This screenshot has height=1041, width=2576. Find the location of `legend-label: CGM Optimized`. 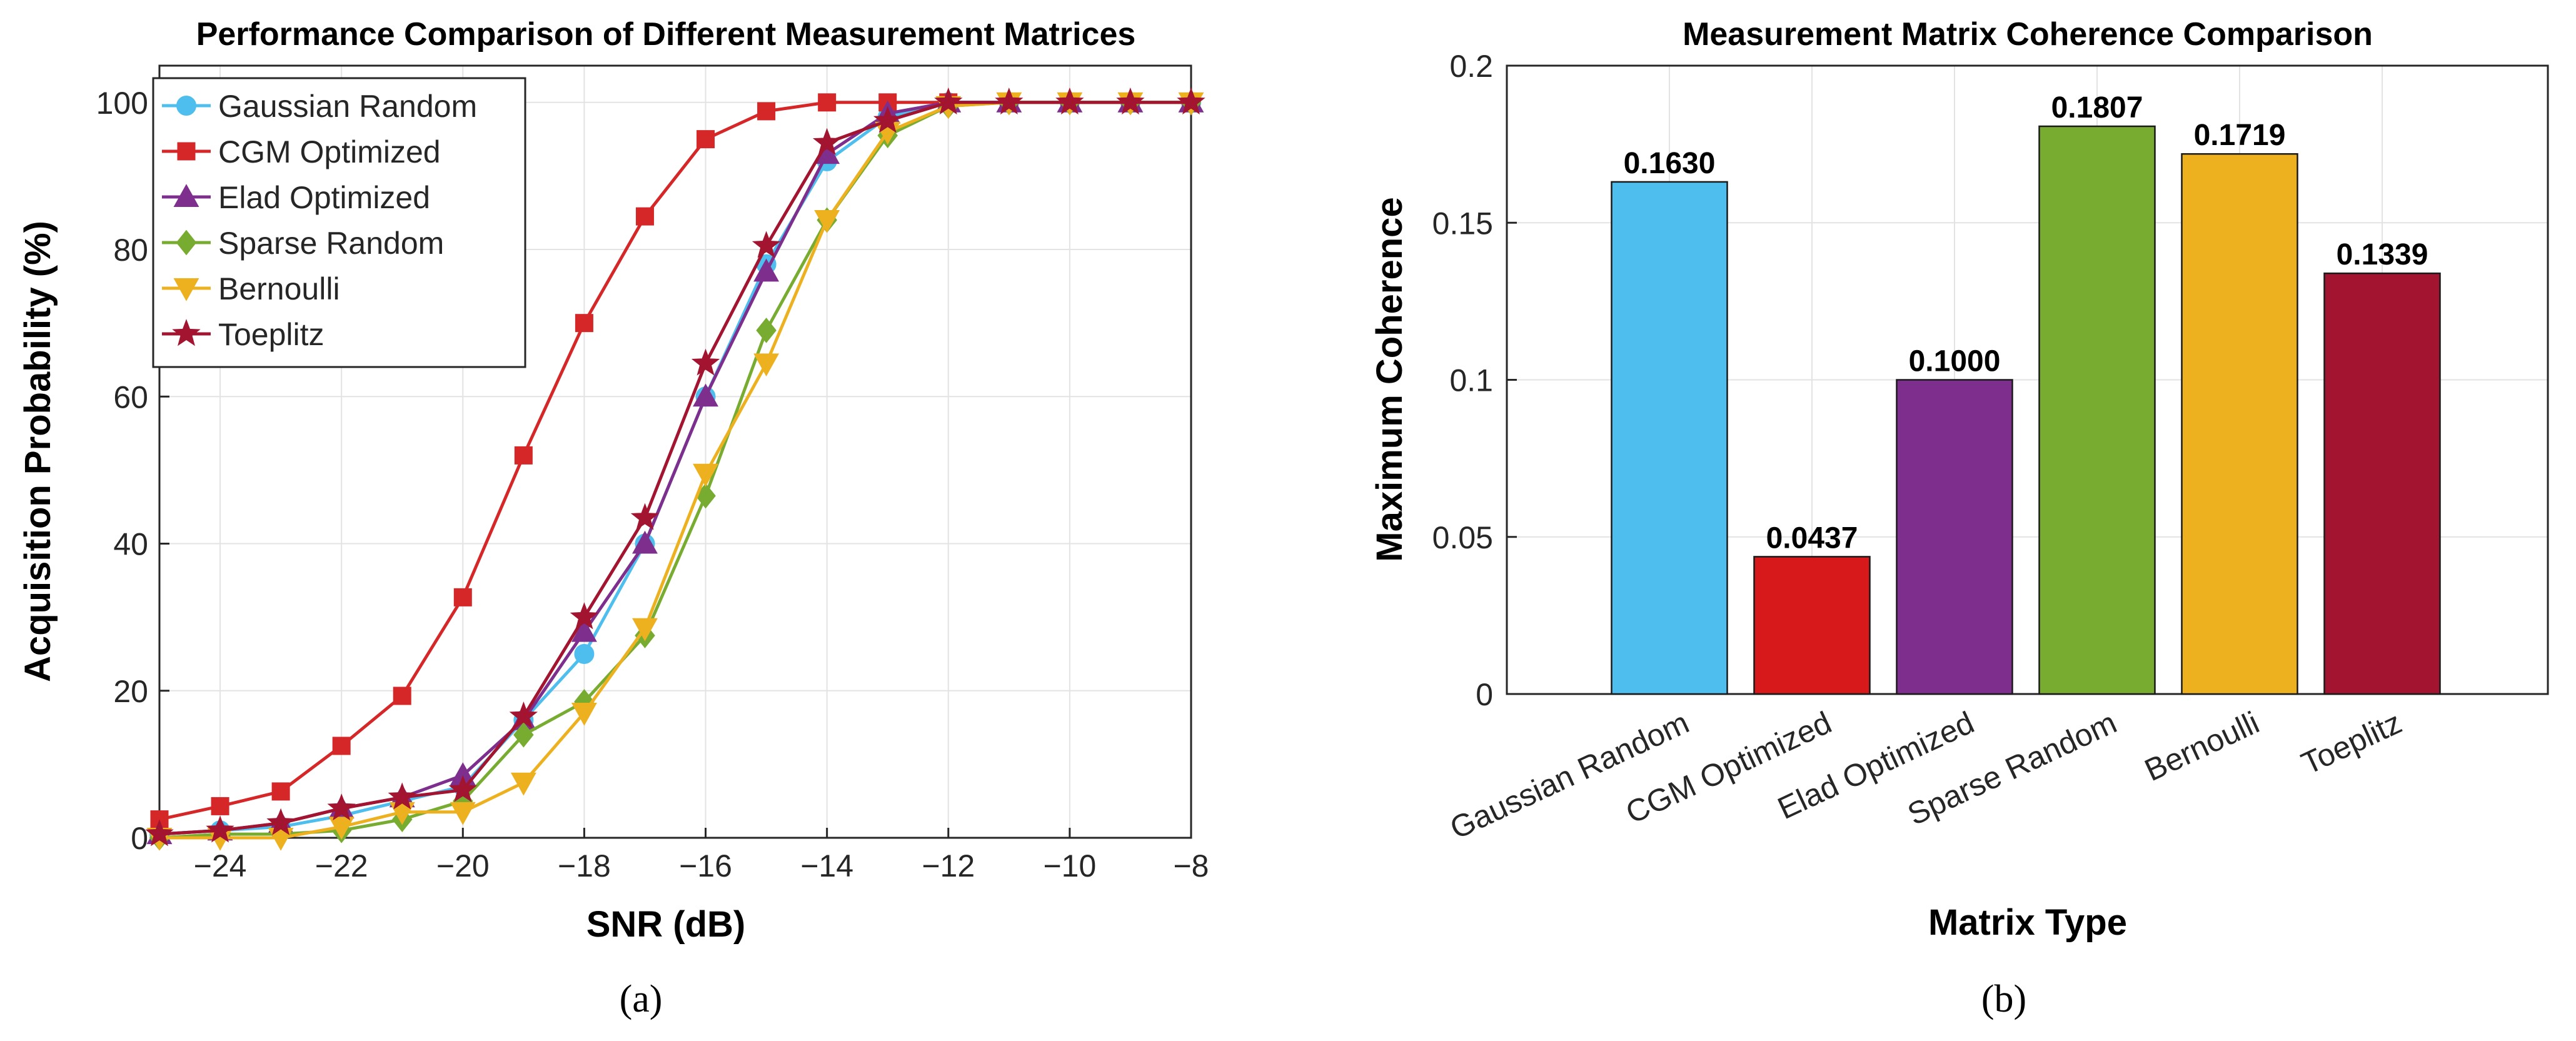

legend-label: CGM Optimized is located at coordinates (329, 152).